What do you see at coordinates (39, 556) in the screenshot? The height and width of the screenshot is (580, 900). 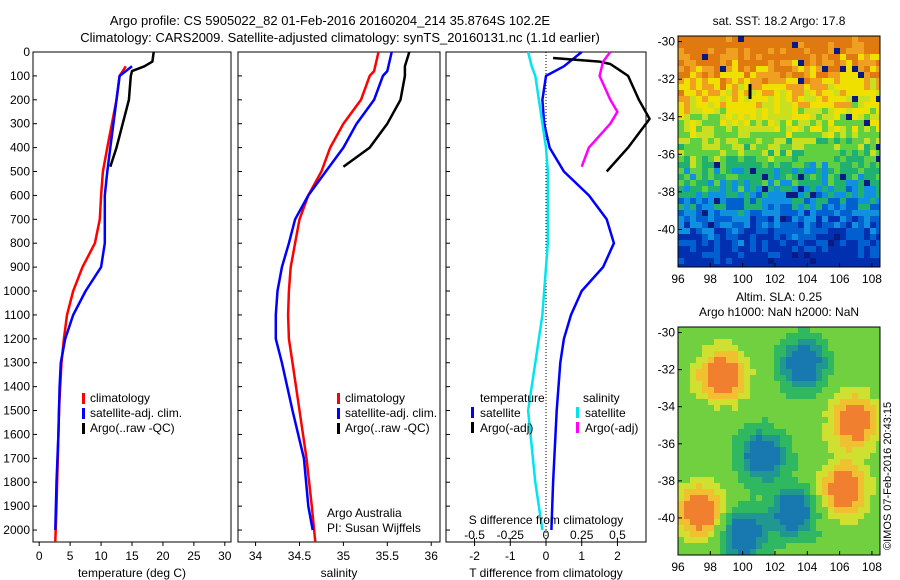 I see `x-tick-label: 0` at bounding box center [39, 556].